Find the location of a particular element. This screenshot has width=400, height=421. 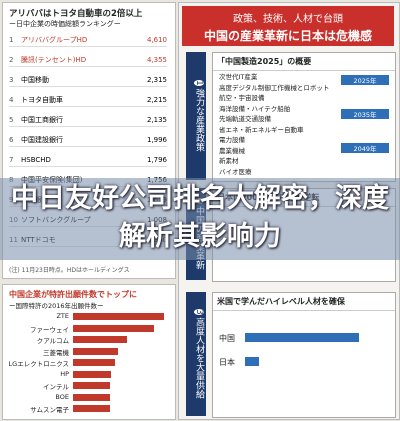

ranking-cell: HSBCHD is located at coordinates (36, 159).